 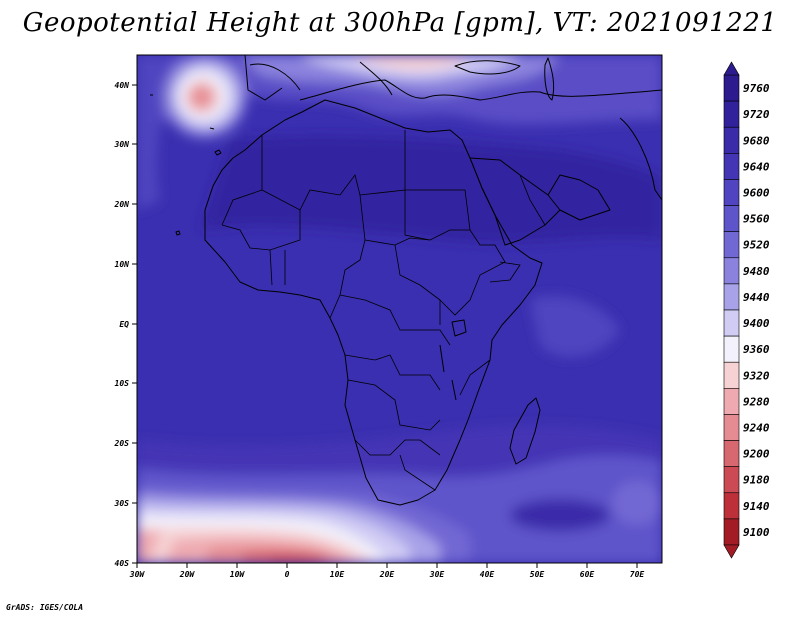 I want to click on lon-label: 20E, so click(x=387, y=574).